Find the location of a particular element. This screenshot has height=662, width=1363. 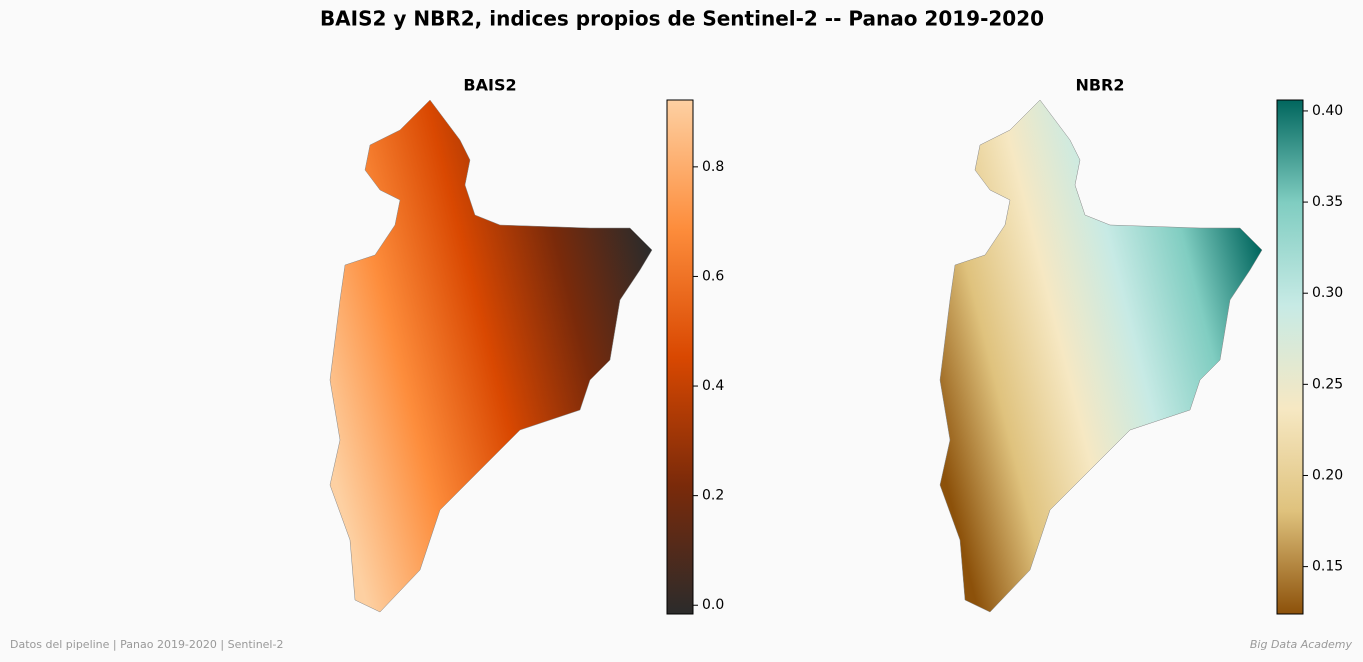

colorbar-tick-label: 0.8 is located at coordinates (713, 167).